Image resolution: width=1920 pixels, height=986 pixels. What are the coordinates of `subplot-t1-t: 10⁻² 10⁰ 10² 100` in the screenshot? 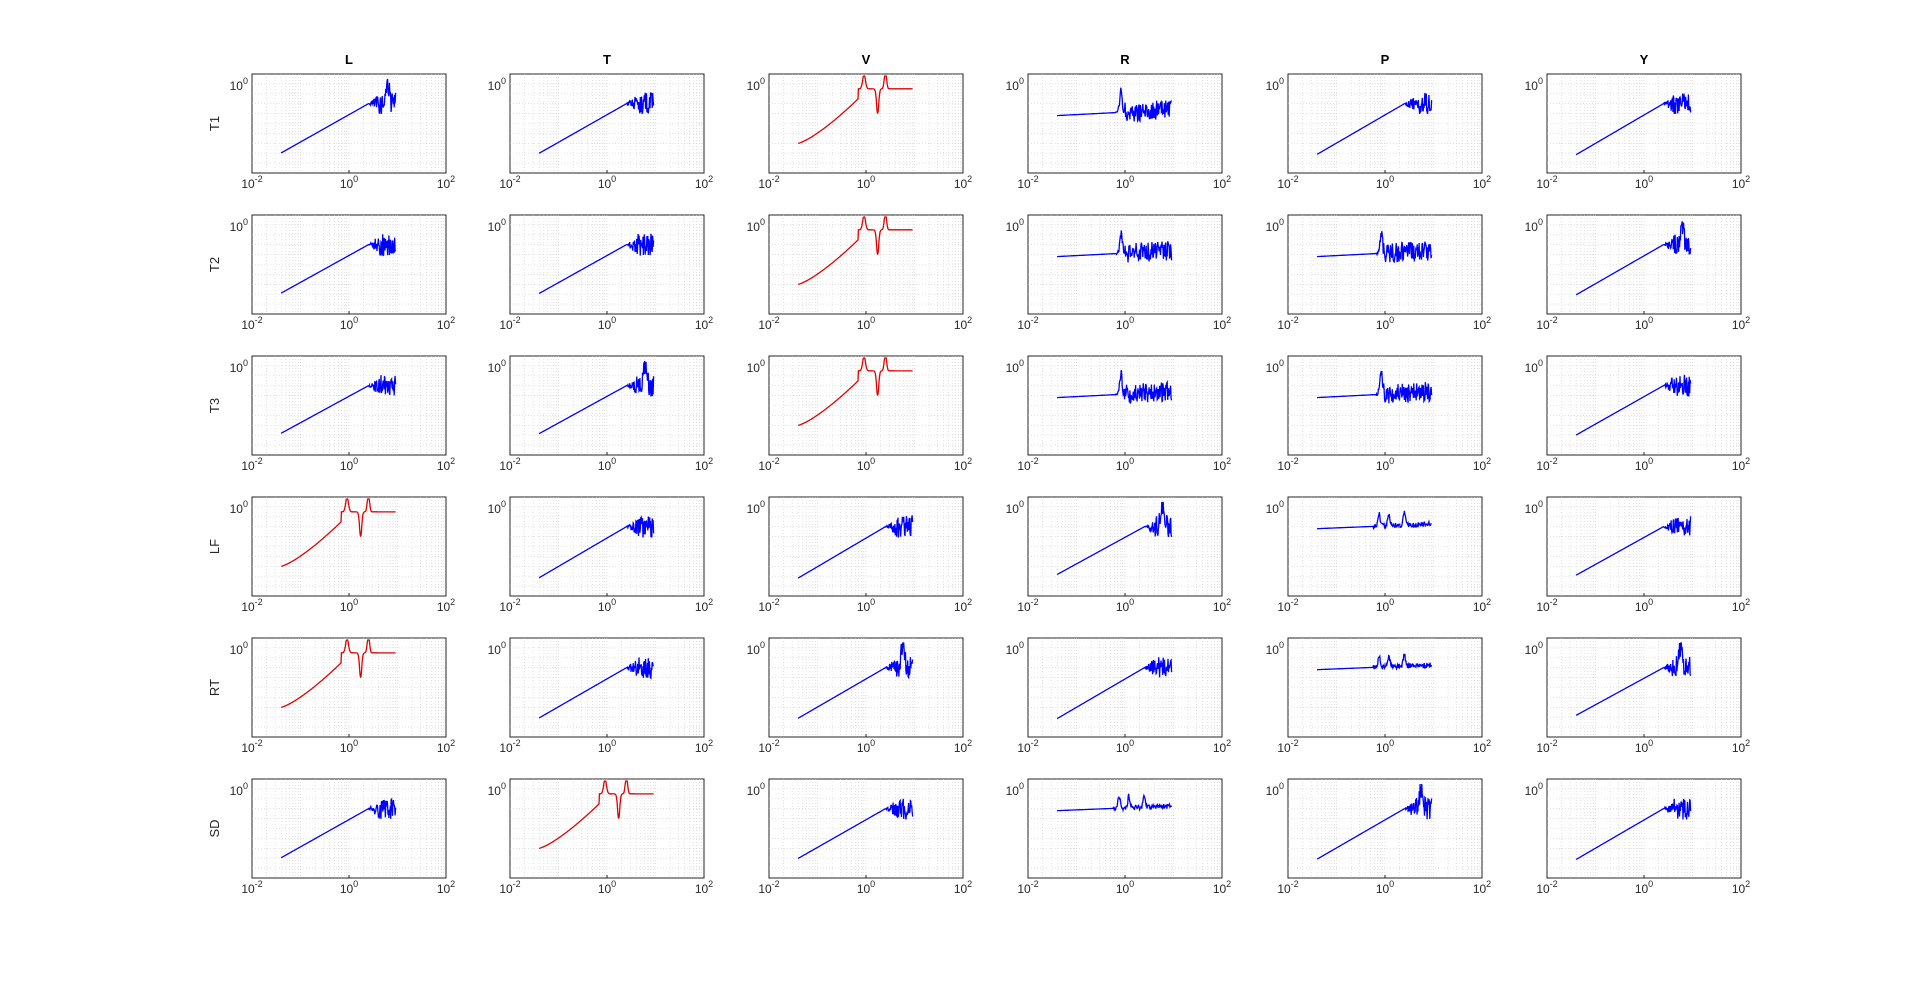 It's located at (600, 132).